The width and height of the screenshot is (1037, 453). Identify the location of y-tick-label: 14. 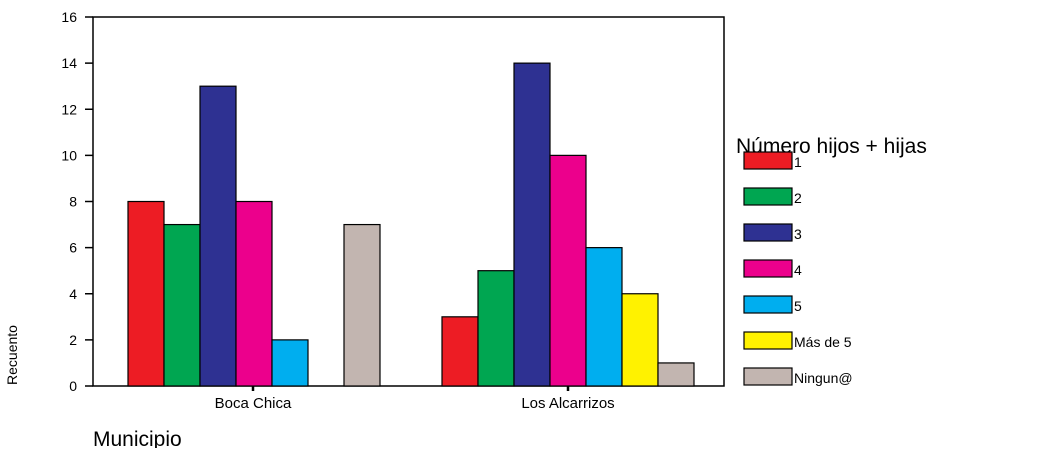
(69, 63).